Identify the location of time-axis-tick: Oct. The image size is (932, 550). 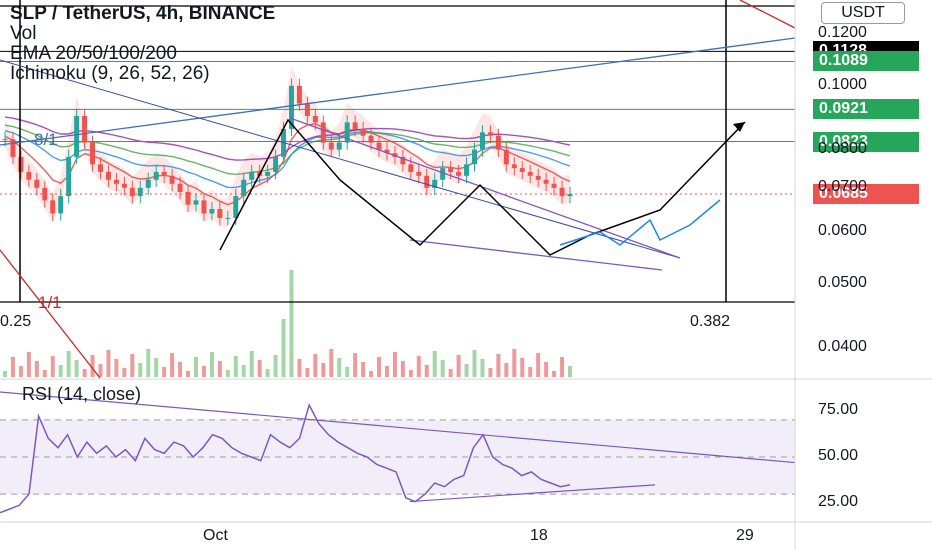
(215, 535).